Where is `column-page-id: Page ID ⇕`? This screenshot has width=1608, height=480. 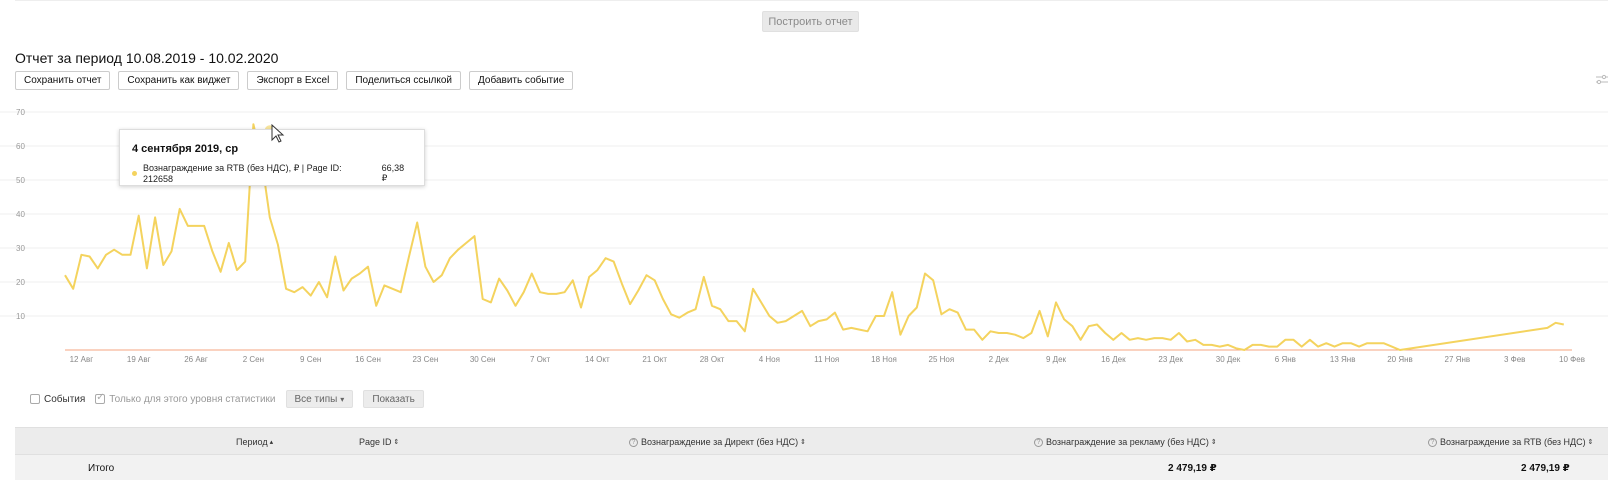
column-page-id: Page ID ⇕ is located at coordinates (379, 442).